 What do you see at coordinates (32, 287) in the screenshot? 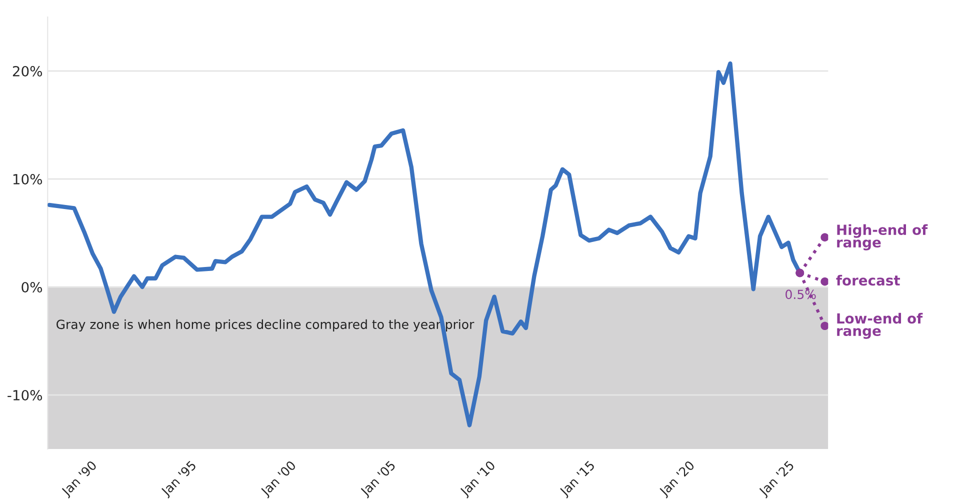
I see `y-tick-label: 0%` at bounding box center [32, 287].